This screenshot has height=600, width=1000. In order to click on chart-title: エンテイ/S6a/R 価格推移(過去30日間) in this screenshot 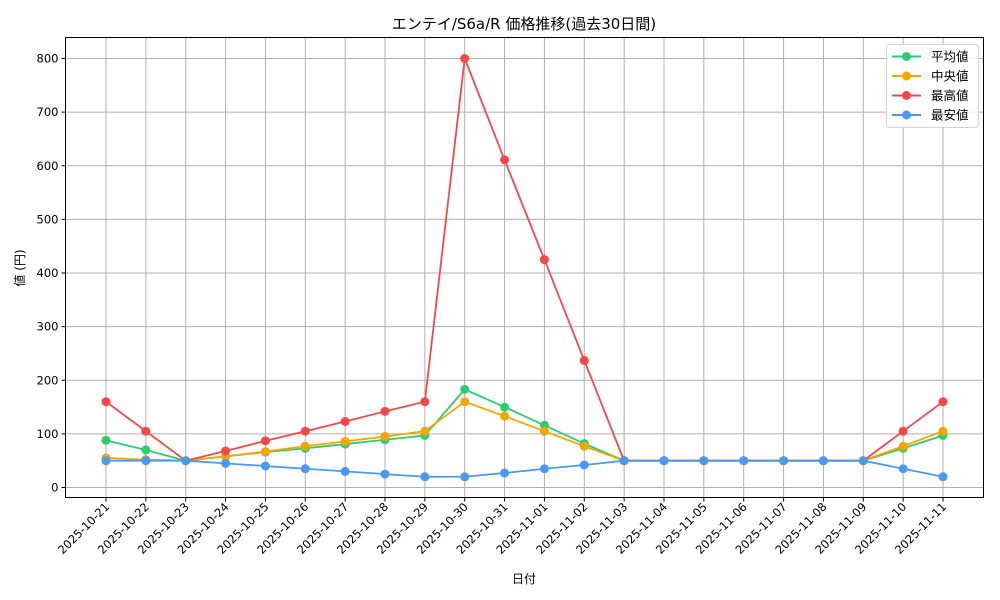, I will do `click(524, 24)`.